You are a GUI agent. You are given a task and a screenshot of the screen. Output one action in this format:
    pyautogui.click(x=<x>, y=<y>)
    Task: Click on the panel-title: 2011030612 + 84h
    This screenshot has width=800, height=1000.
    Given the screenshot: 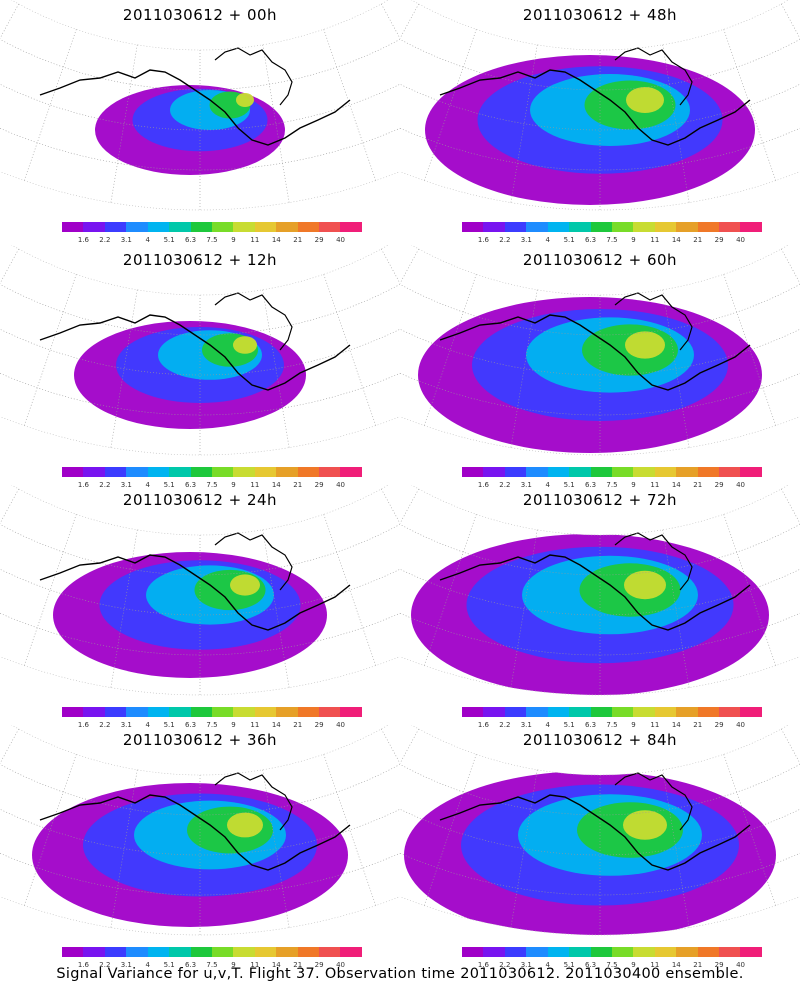 What is the action you would take?
    pyautogui.click(x=600, y=740)
    